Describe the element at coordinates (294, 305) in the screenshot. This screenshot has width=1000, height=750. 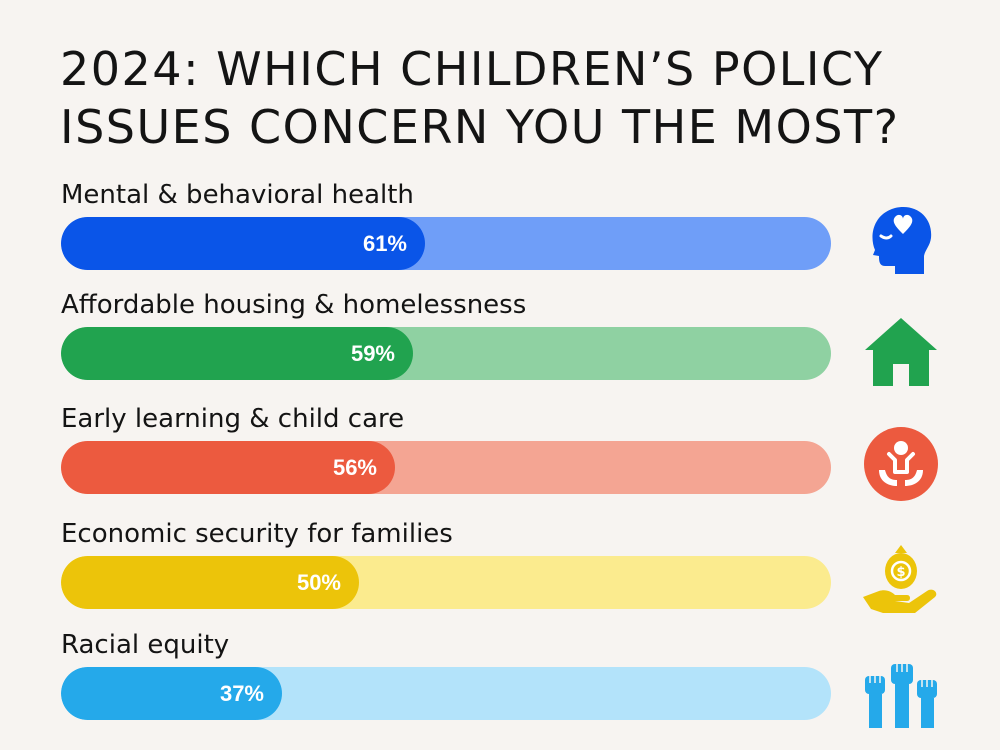
I see `bar-label: Affordable housing & homelessness` at that location.